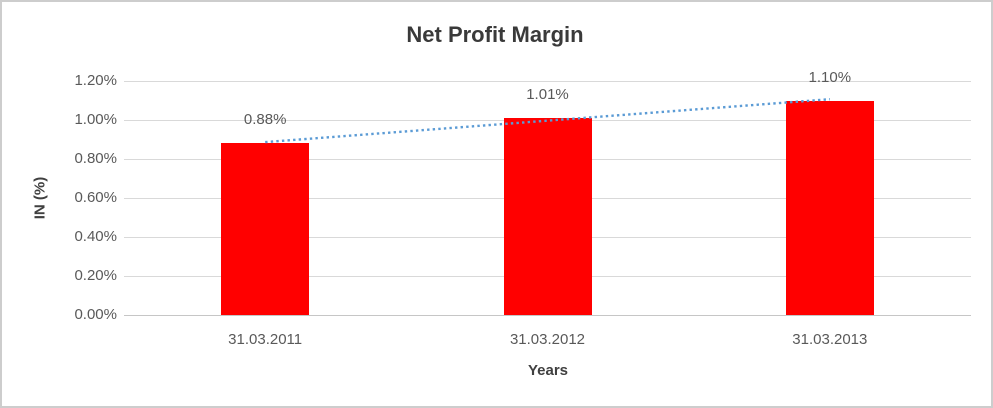 Image resolution: width=993 pixels, height=408 pixels. Describe the element at coordinates (95, 119) in the screenshot. I see `y-tick-label: 1.00%` at that location.